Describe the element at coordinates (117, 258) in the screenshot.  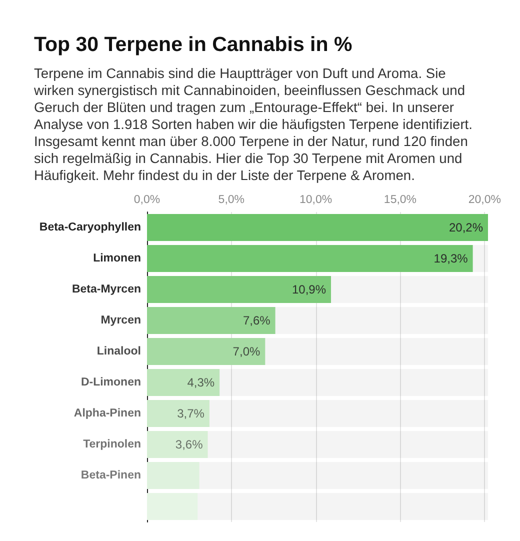
I see `y-tick-label: Limonen` at that location.